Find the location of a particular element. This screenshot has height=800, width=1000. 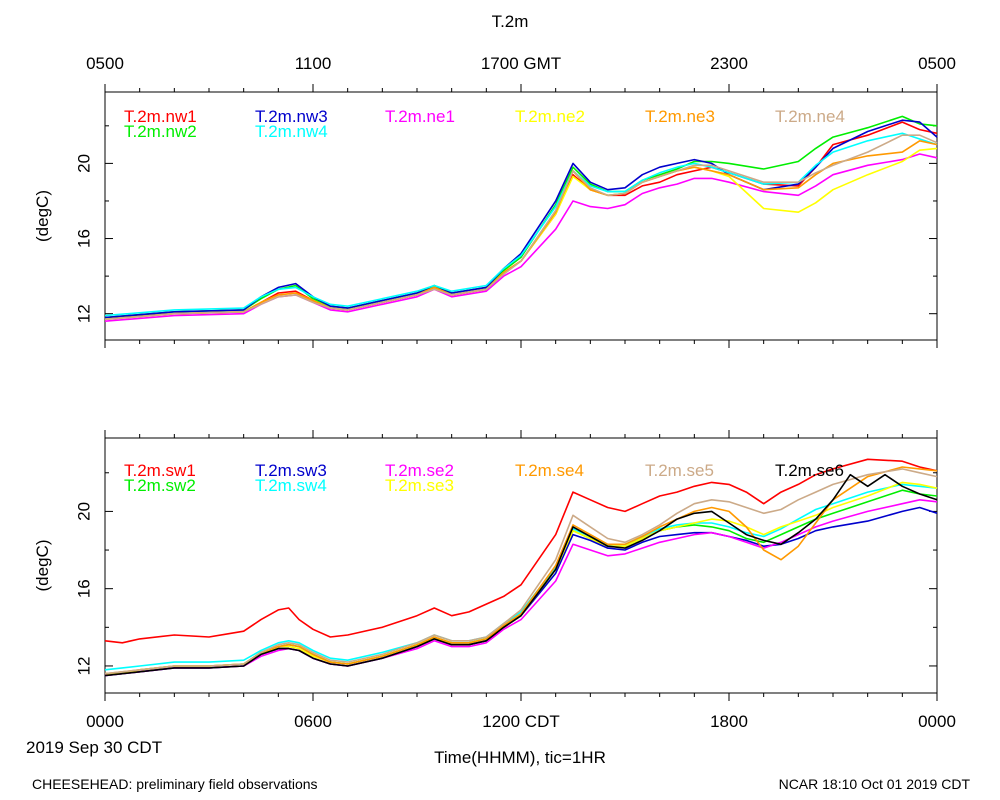

legend-entry: T.2m.sw3 is located at coordinates (291, 470).